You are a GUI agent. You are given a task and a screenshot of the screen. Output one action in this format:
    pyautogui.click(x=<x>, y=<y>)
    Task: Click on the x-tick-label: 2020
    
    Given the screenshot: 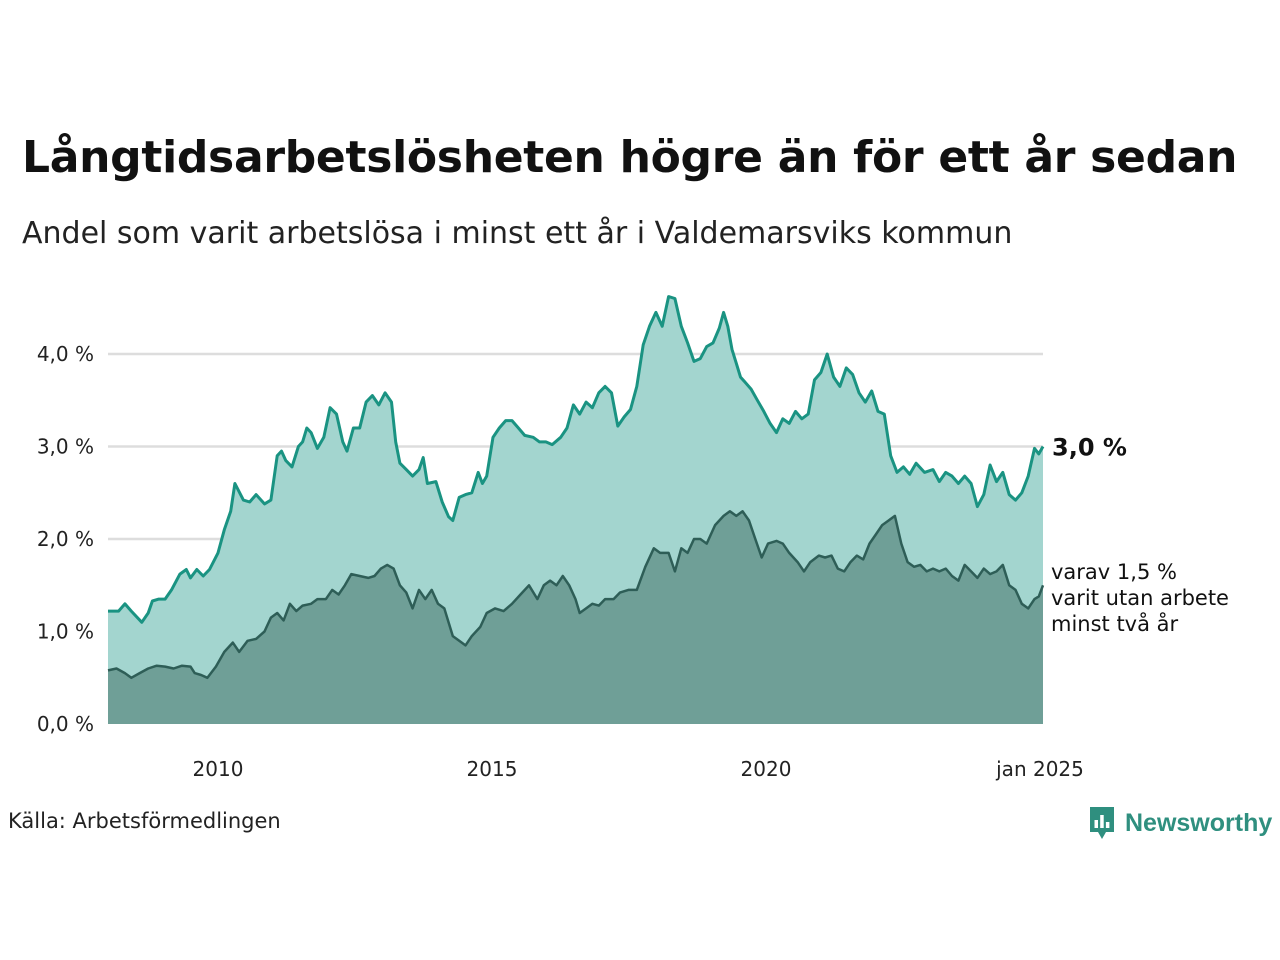 What is the action you would take?
    pyautogui.click(x=766, y=769)
    